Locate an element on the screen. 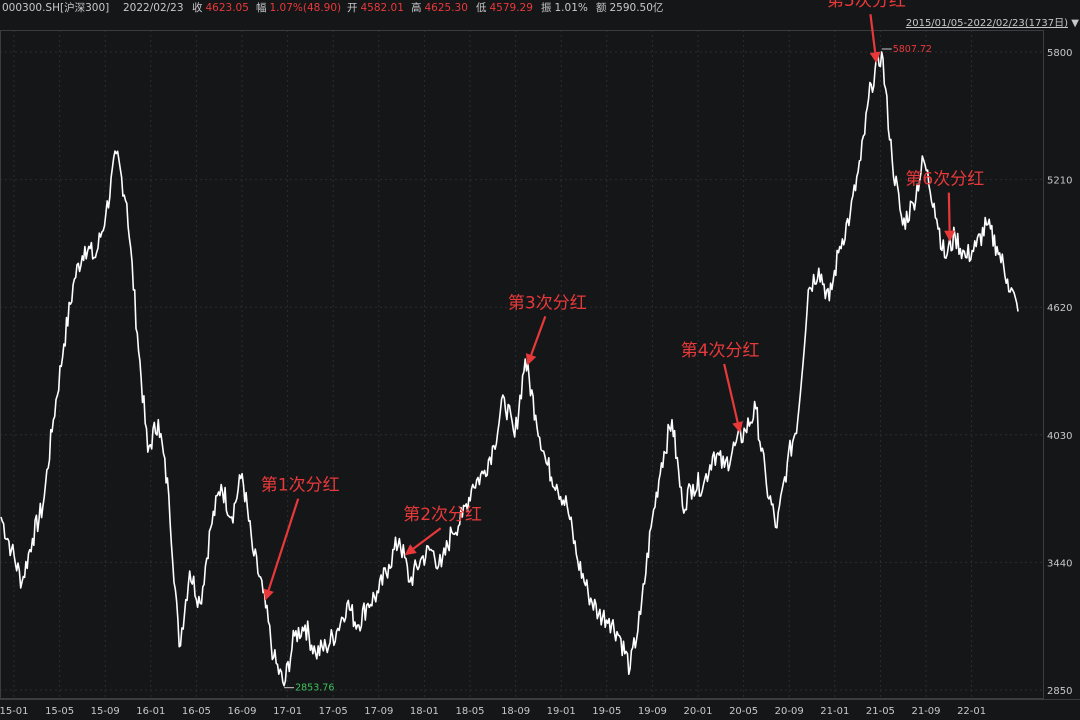 The width and height of the screenshot is (1080, 720). x-tick-label: 22-01 is located at coordinates (971, 711).